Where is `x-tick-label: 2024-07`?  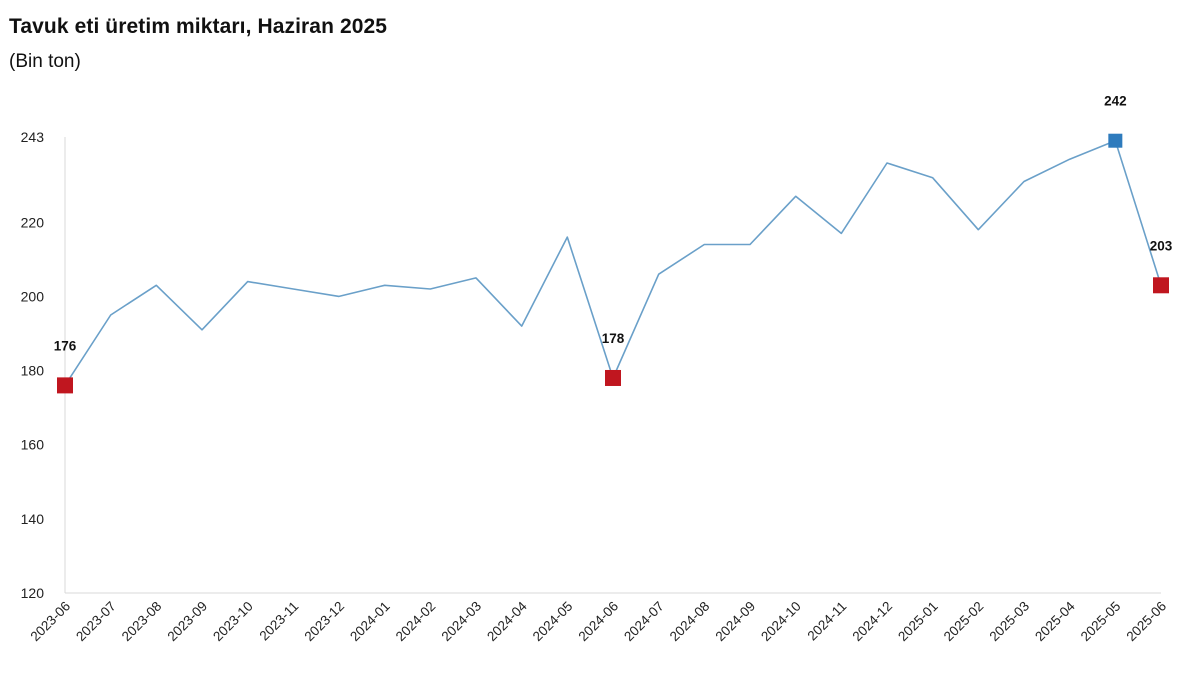
x-tick-label: 2024-07 is located at coordinates (644, 622).